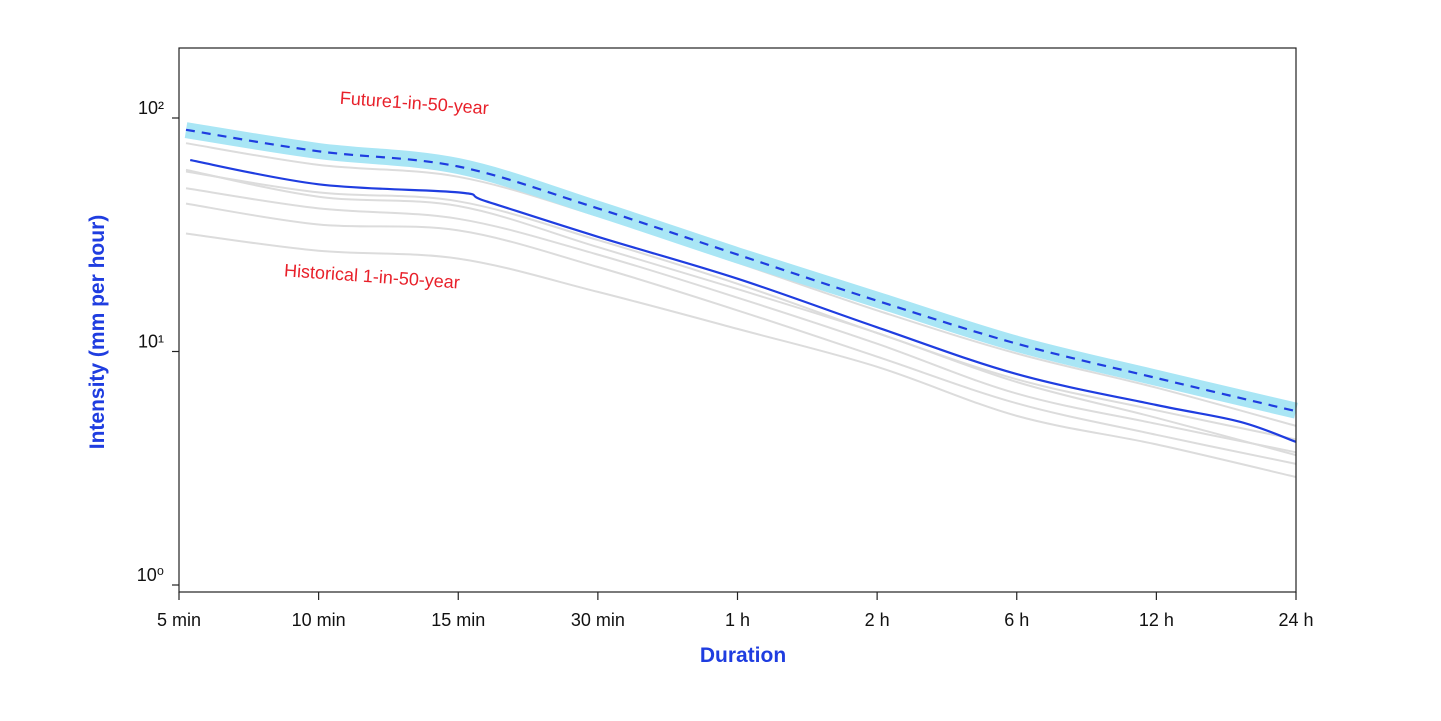  Describe the element at coordinates (743, 655) in the screenshot. I see `x-axis-title: Duration` at that location.